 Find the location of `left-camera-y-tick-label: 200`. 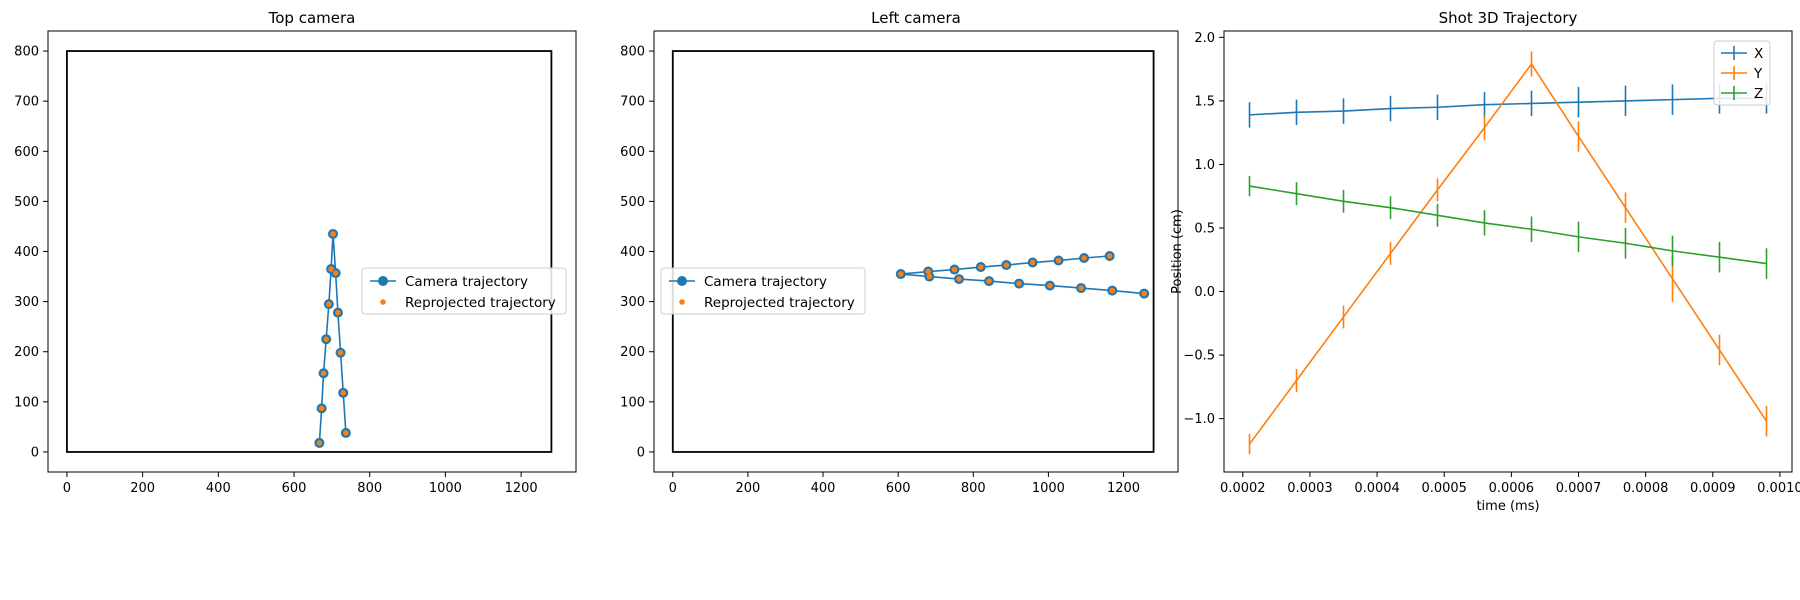

left-camera-y-tick-label: 200 is located at coordinates (632, 352).